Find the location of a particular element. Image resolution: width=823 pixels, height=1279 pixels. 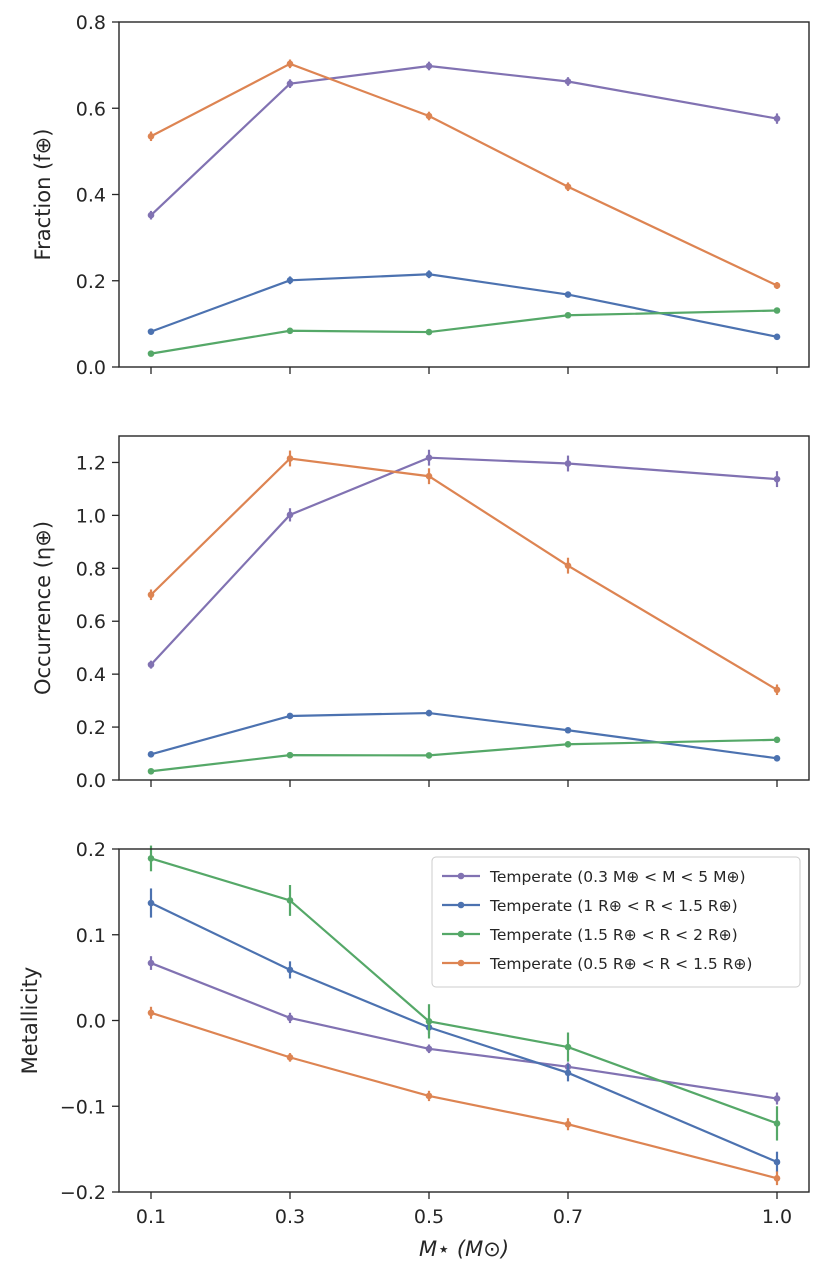

x-tick-label: 0.5 is located at coordinates (429, 1217).